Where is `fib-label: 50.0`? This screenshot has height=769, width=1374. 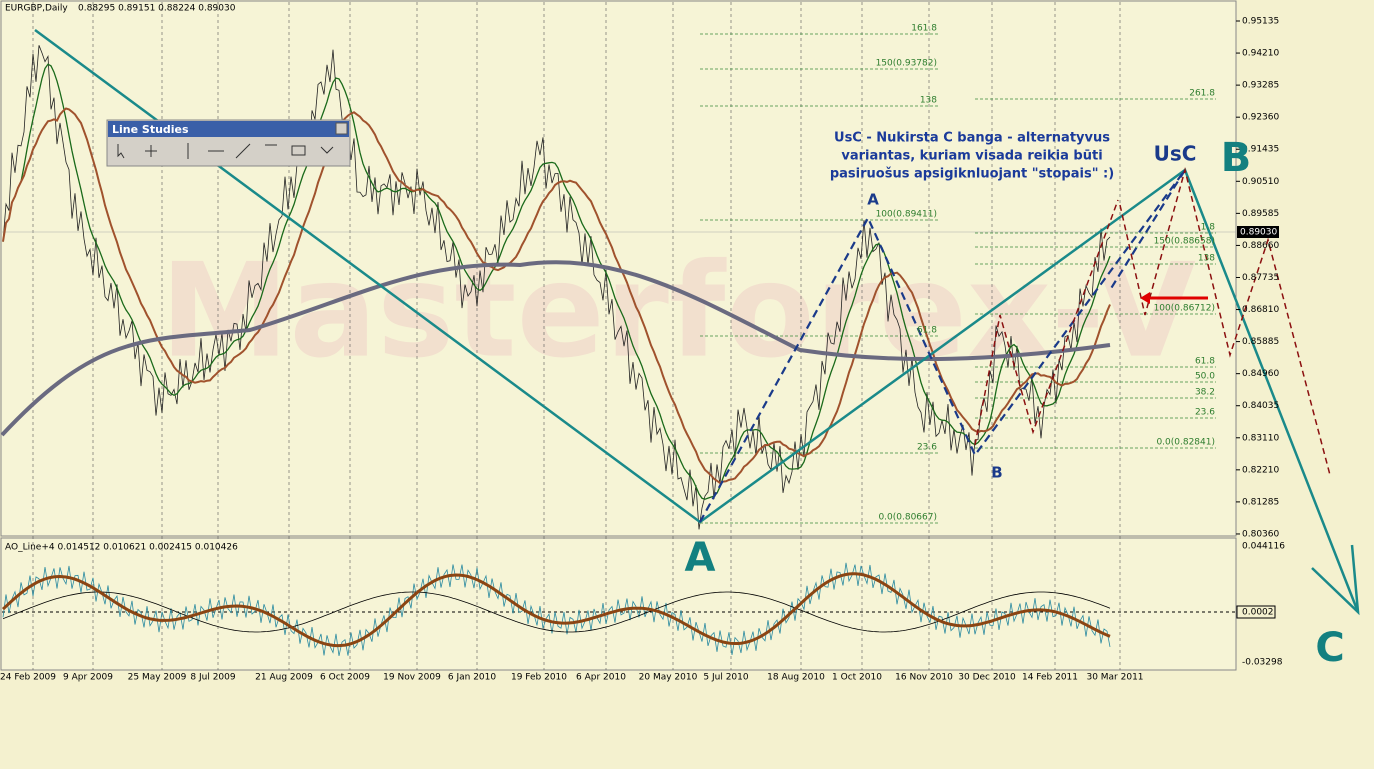 fib-label: 50.0 is located at coordinates (1205, 377).